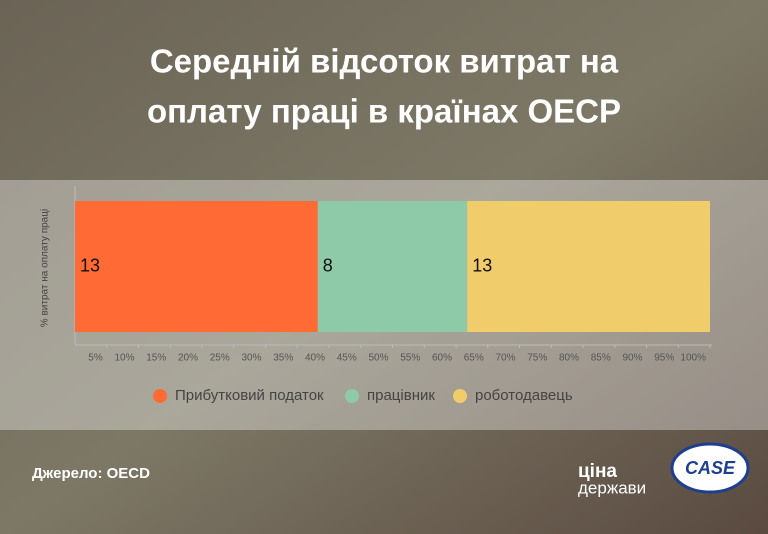  I want to click on chart-title: Середній відсоток витрат на, so click(384, 61).